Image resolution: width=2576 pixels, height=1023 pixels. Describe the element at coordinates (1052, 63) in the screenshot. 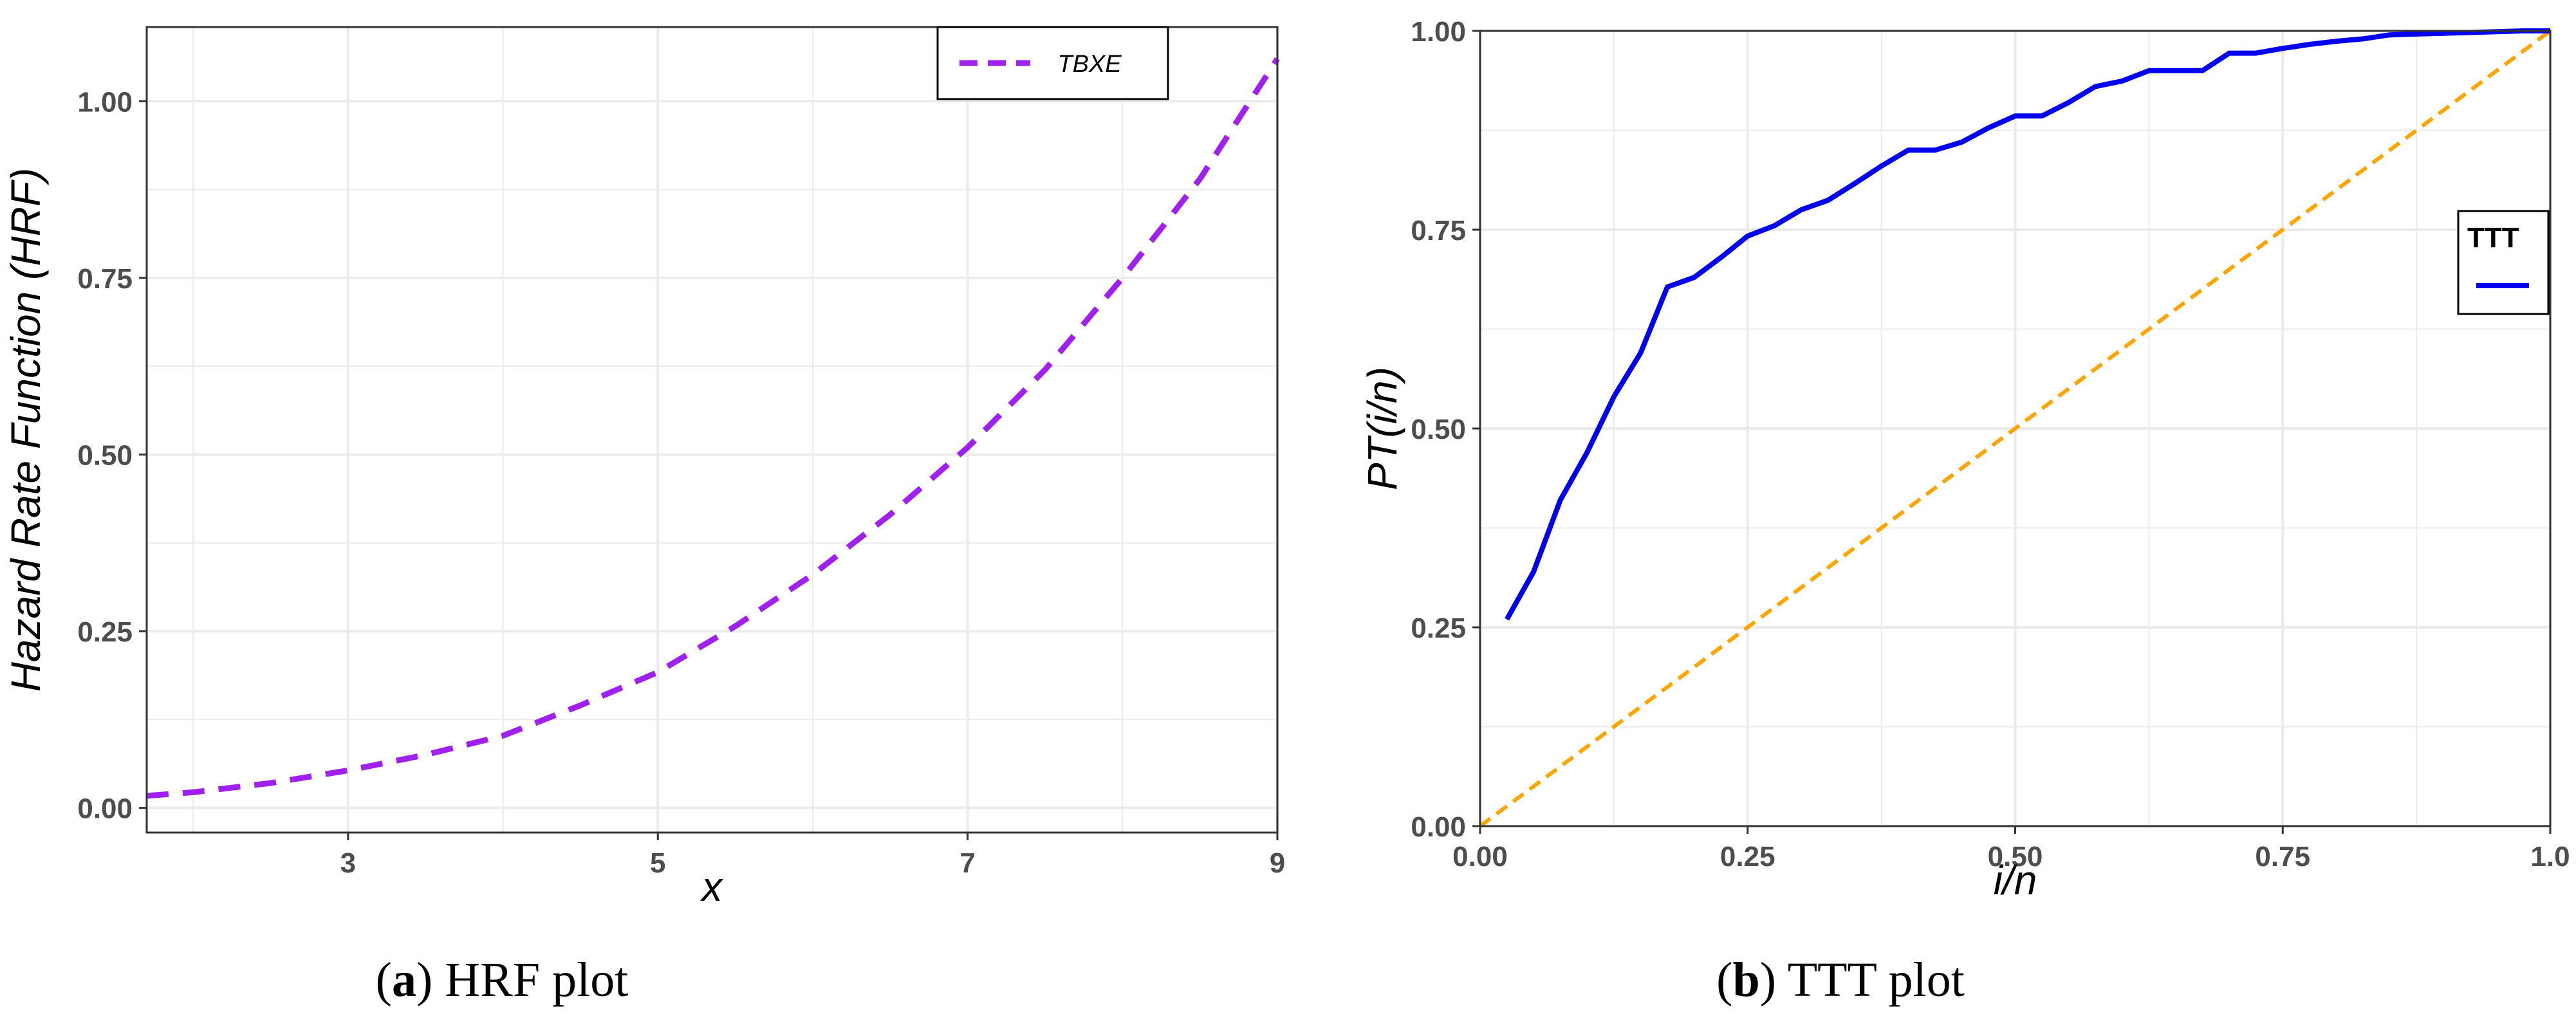

I see `hrf-legend: TBXE` at that location.